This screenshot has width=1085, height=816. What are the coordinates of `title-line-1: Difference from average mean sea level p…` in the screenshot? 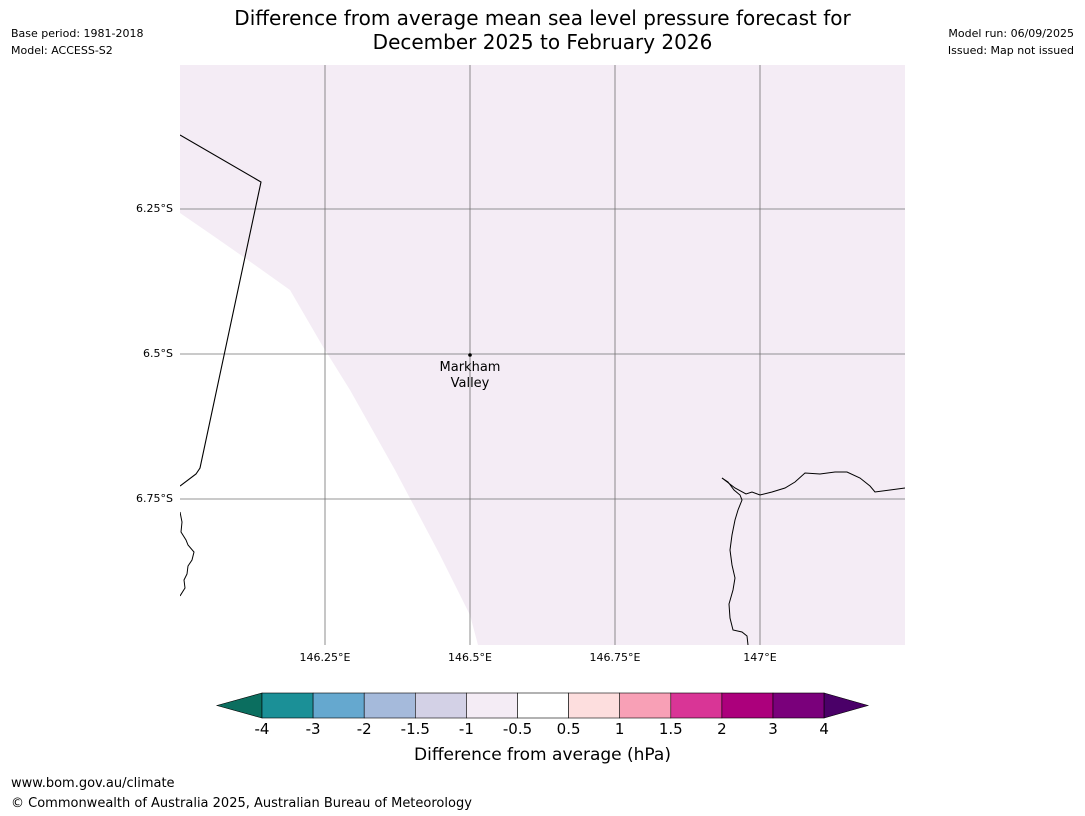 It's located at (542, 18).